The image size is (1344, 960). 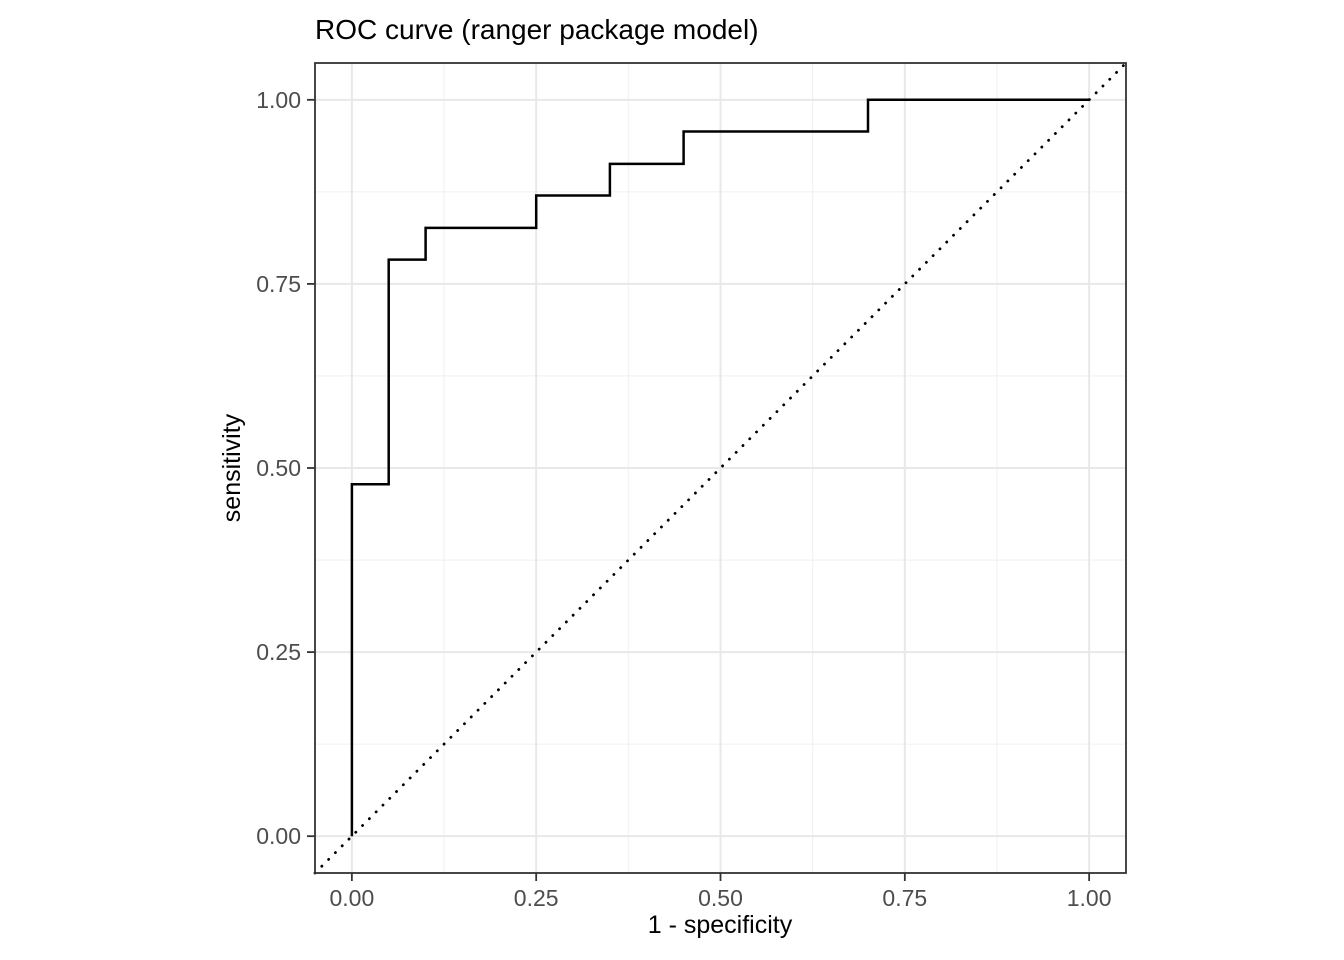 What do you see at coordinates (1089, 898) in the screenshot?
I see `x-tick-label: 1.00` at bounding box center [1089, 898].